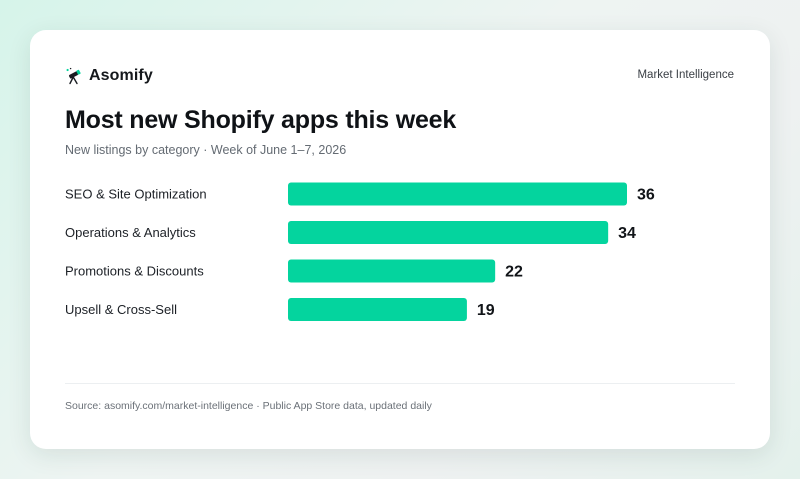 The image size is (800, 479). Describe the element at coordinates (486, 310) in the screenshot. I see `value-label: 19` at that location.